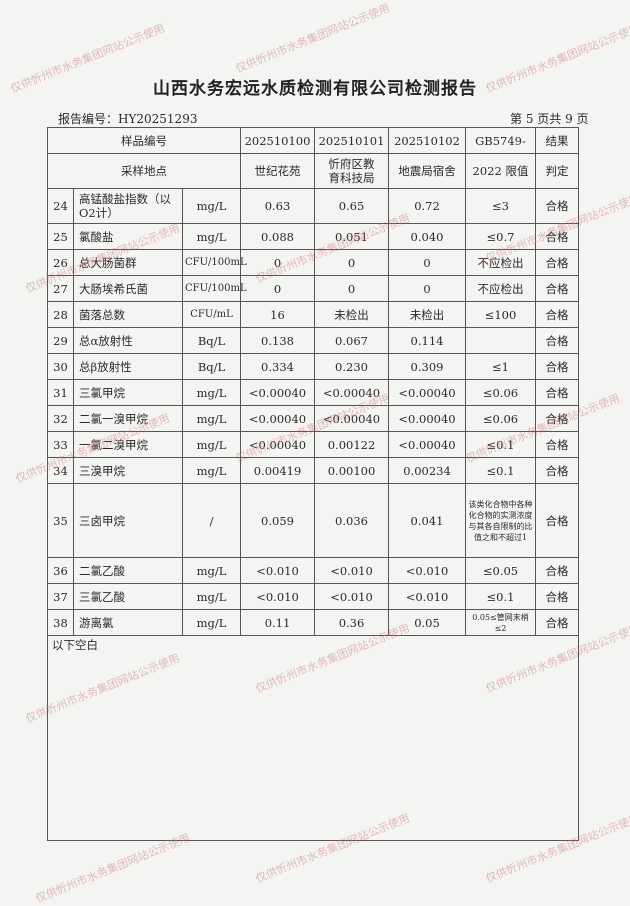 Image resolution: width=630 pixels, height=906 pixels. I want to click on value: 0.059, so click(277, 520).